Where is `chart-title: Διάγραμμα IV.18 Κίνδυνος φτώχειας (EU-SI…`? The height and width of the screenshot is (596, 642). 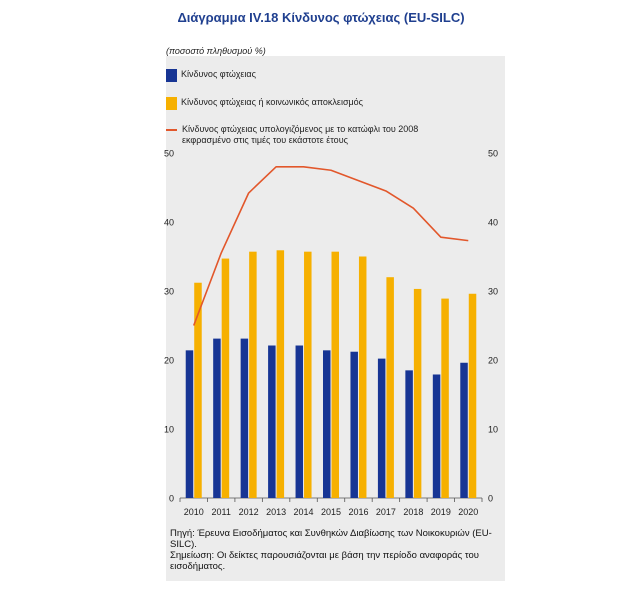
chart-title: Διάγραμμα IV.18 Κίνδυνος φτώχειας (EU-SI… is located at coordinates (321, 17).